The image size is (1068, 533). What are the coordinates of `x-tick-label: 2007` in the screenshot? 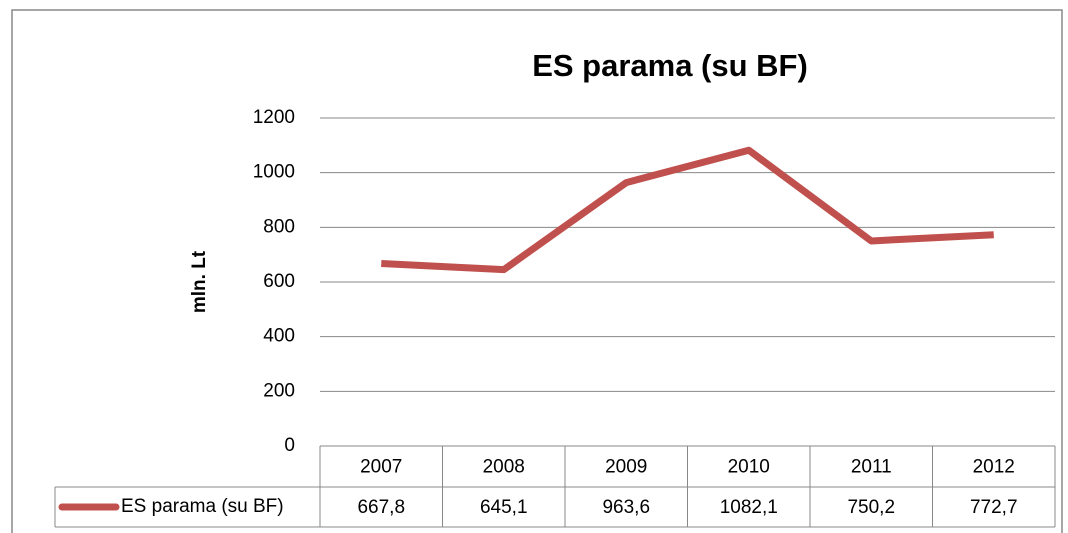 It's located at (381, 467).